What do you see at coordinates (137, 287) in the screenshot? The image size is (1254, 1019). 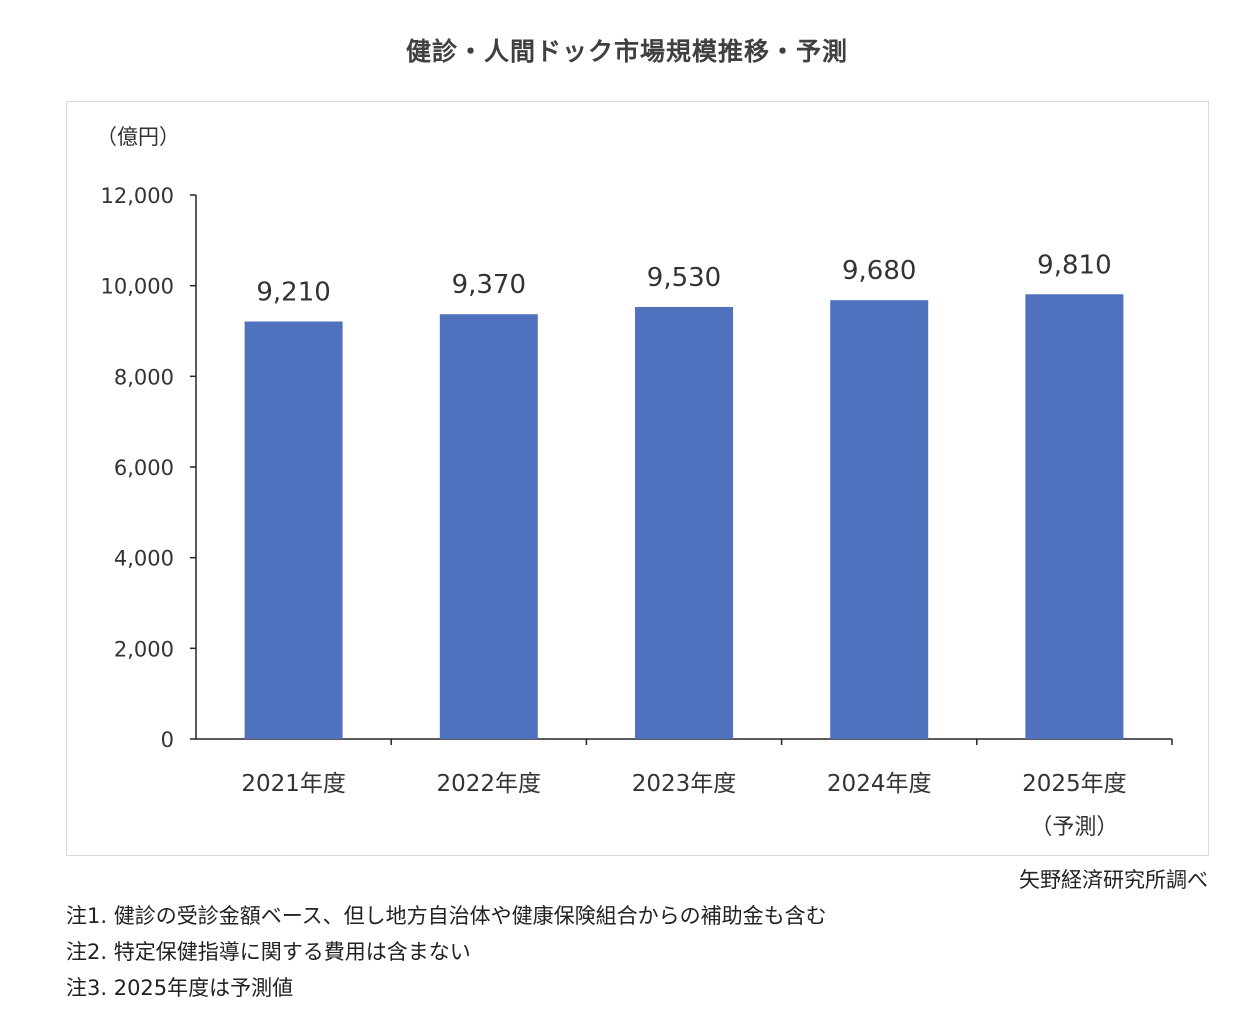 I see `y-tick-label: 10,000` at bounding box center [137, 287].